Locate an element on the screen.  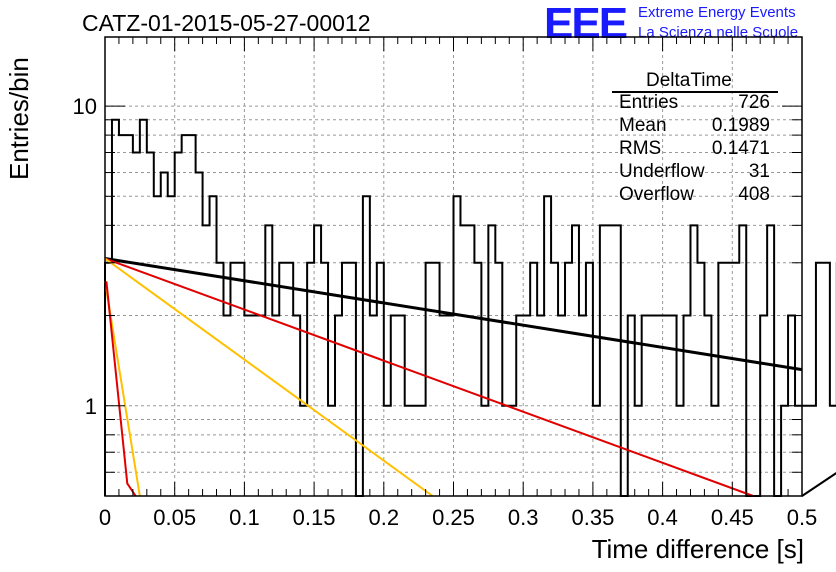
logo-subtitle-line1: Extreme Energy Events is located at coordinates (717, 12).